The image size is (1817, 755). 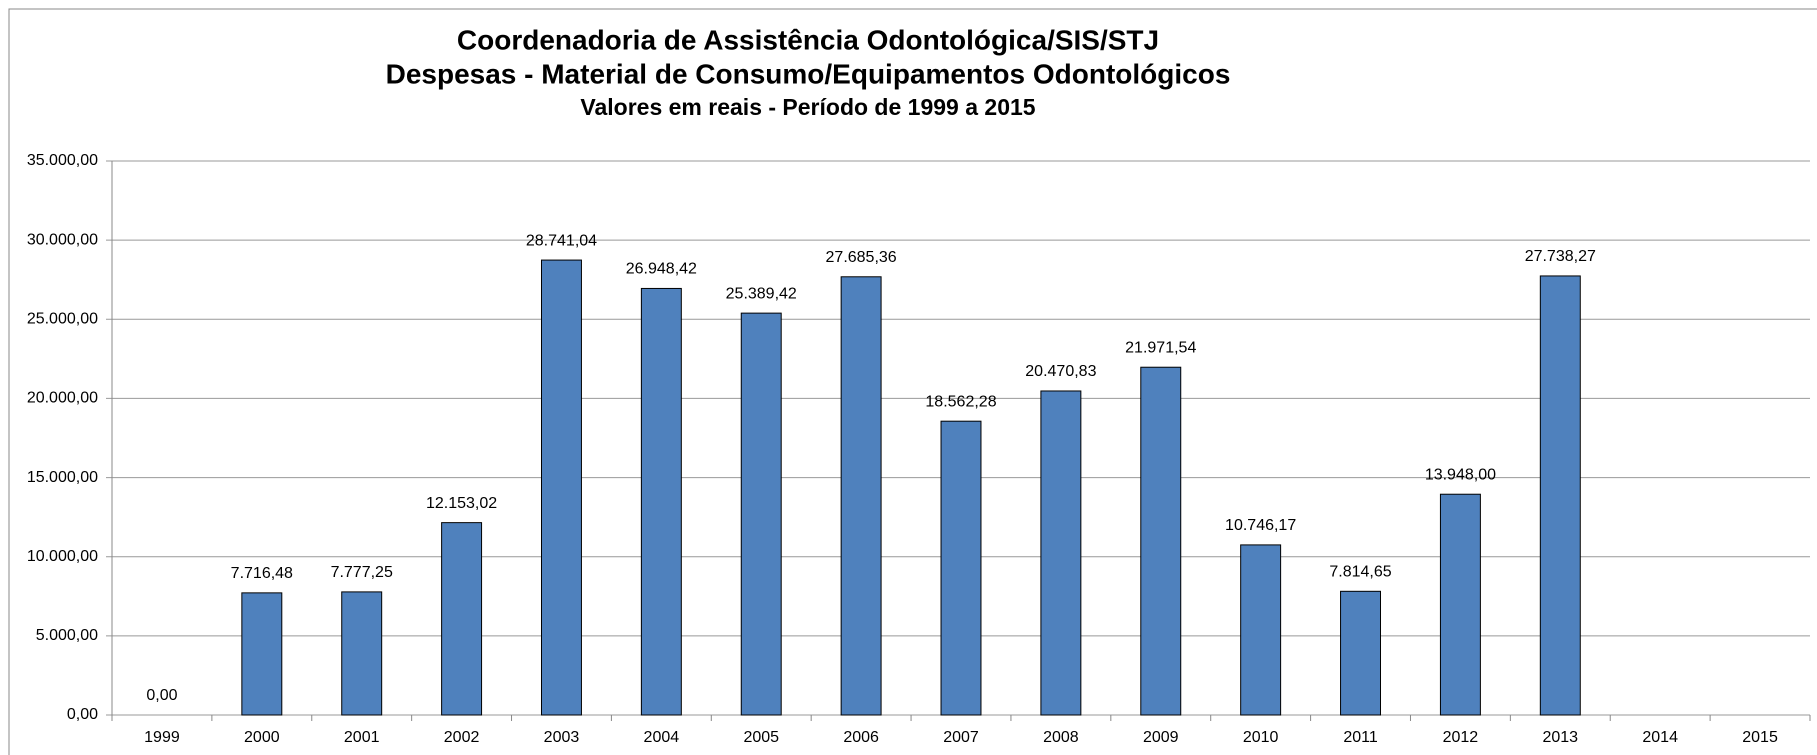 I want to click on value-label: 21.971,54, so click(x=1160, y=347).